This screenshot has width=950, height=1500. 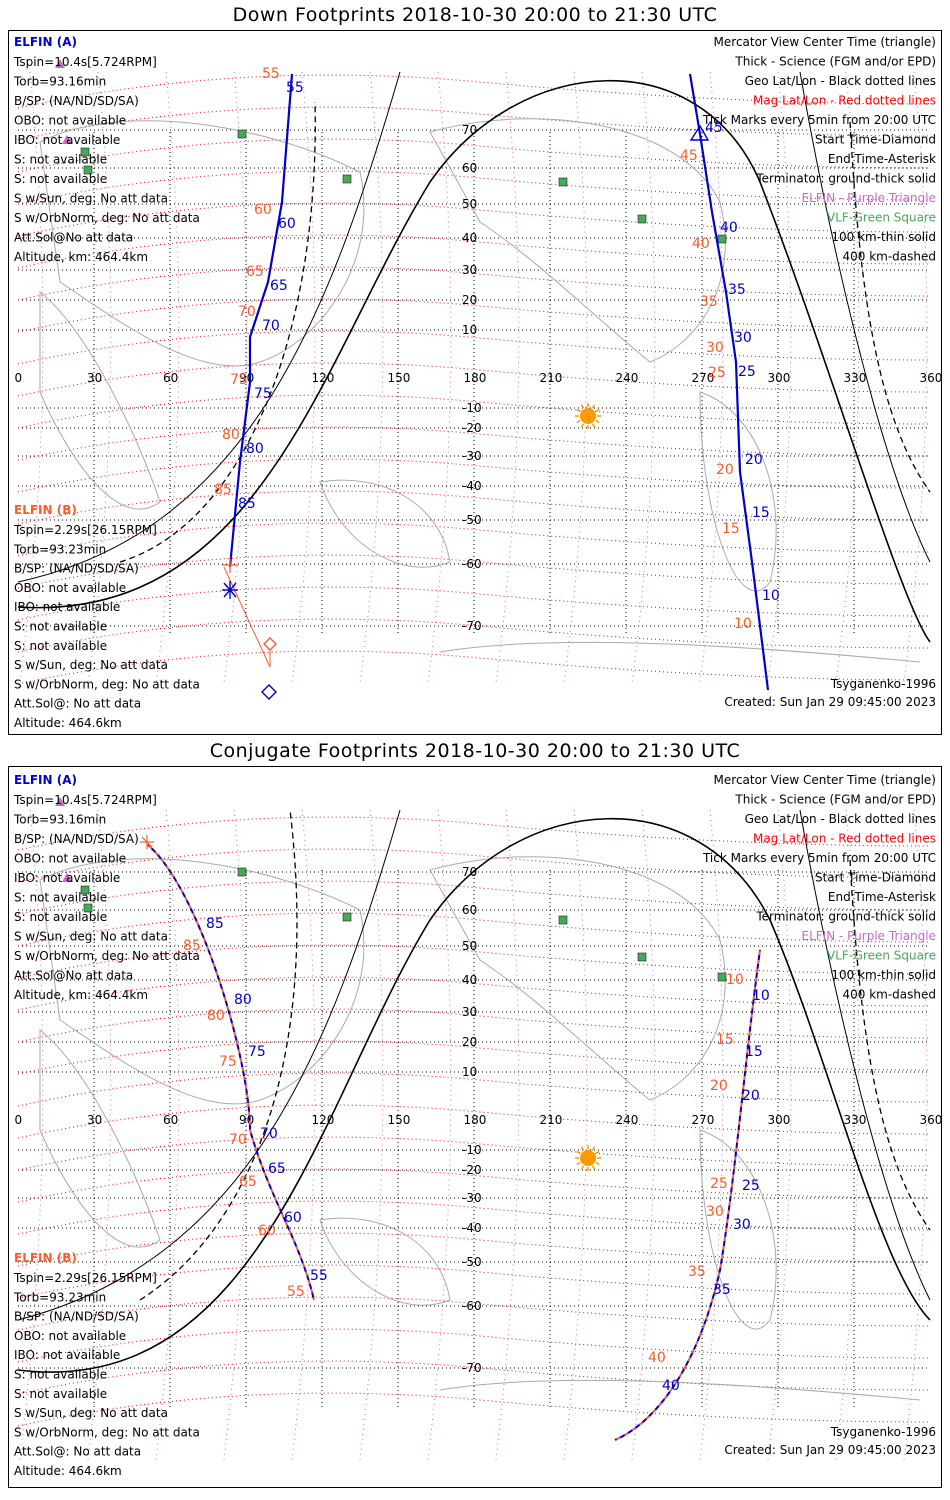 What do you see at coordinates (45, 42) in the screenshot?
I see `p1-elfin-a-heading: ELFIN (A)` at bounding box center [45, 42].